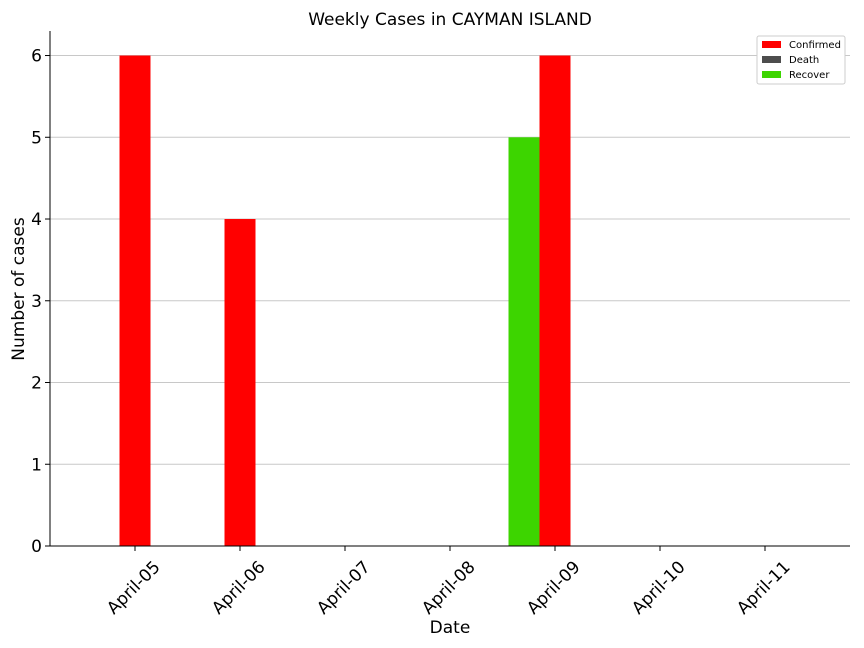  Describe the element at coordinates (36, 302) in the screenshot. I see `y-tick-label: 3` at that location.